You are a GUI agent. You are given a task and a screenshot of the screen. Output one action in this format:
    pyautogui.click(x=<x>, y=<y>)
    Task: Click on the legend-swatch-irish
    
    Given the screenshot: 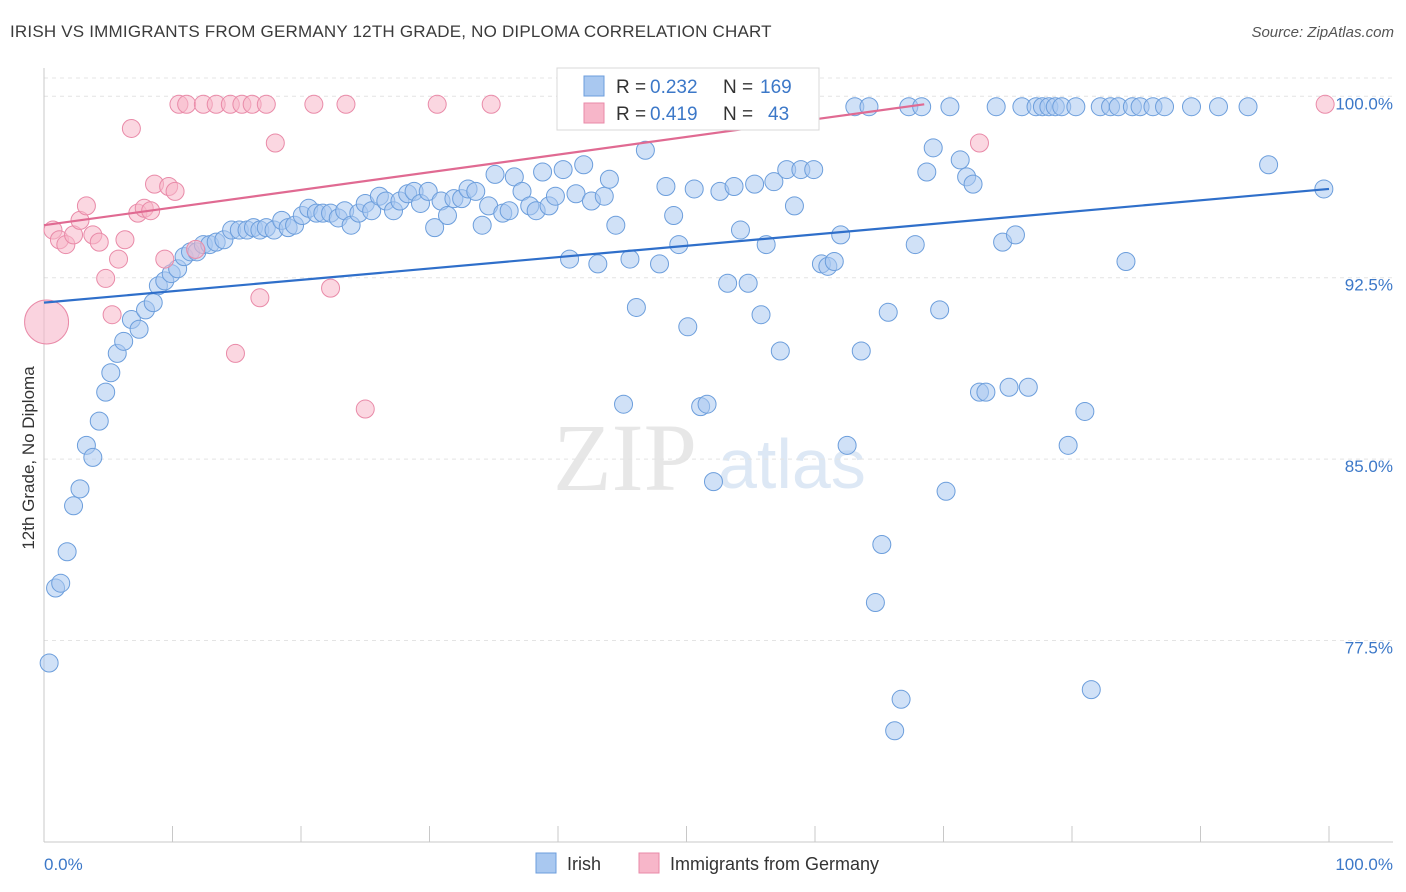 What is the action you would take?
    pyautogui.click(x=546, y=863)
    